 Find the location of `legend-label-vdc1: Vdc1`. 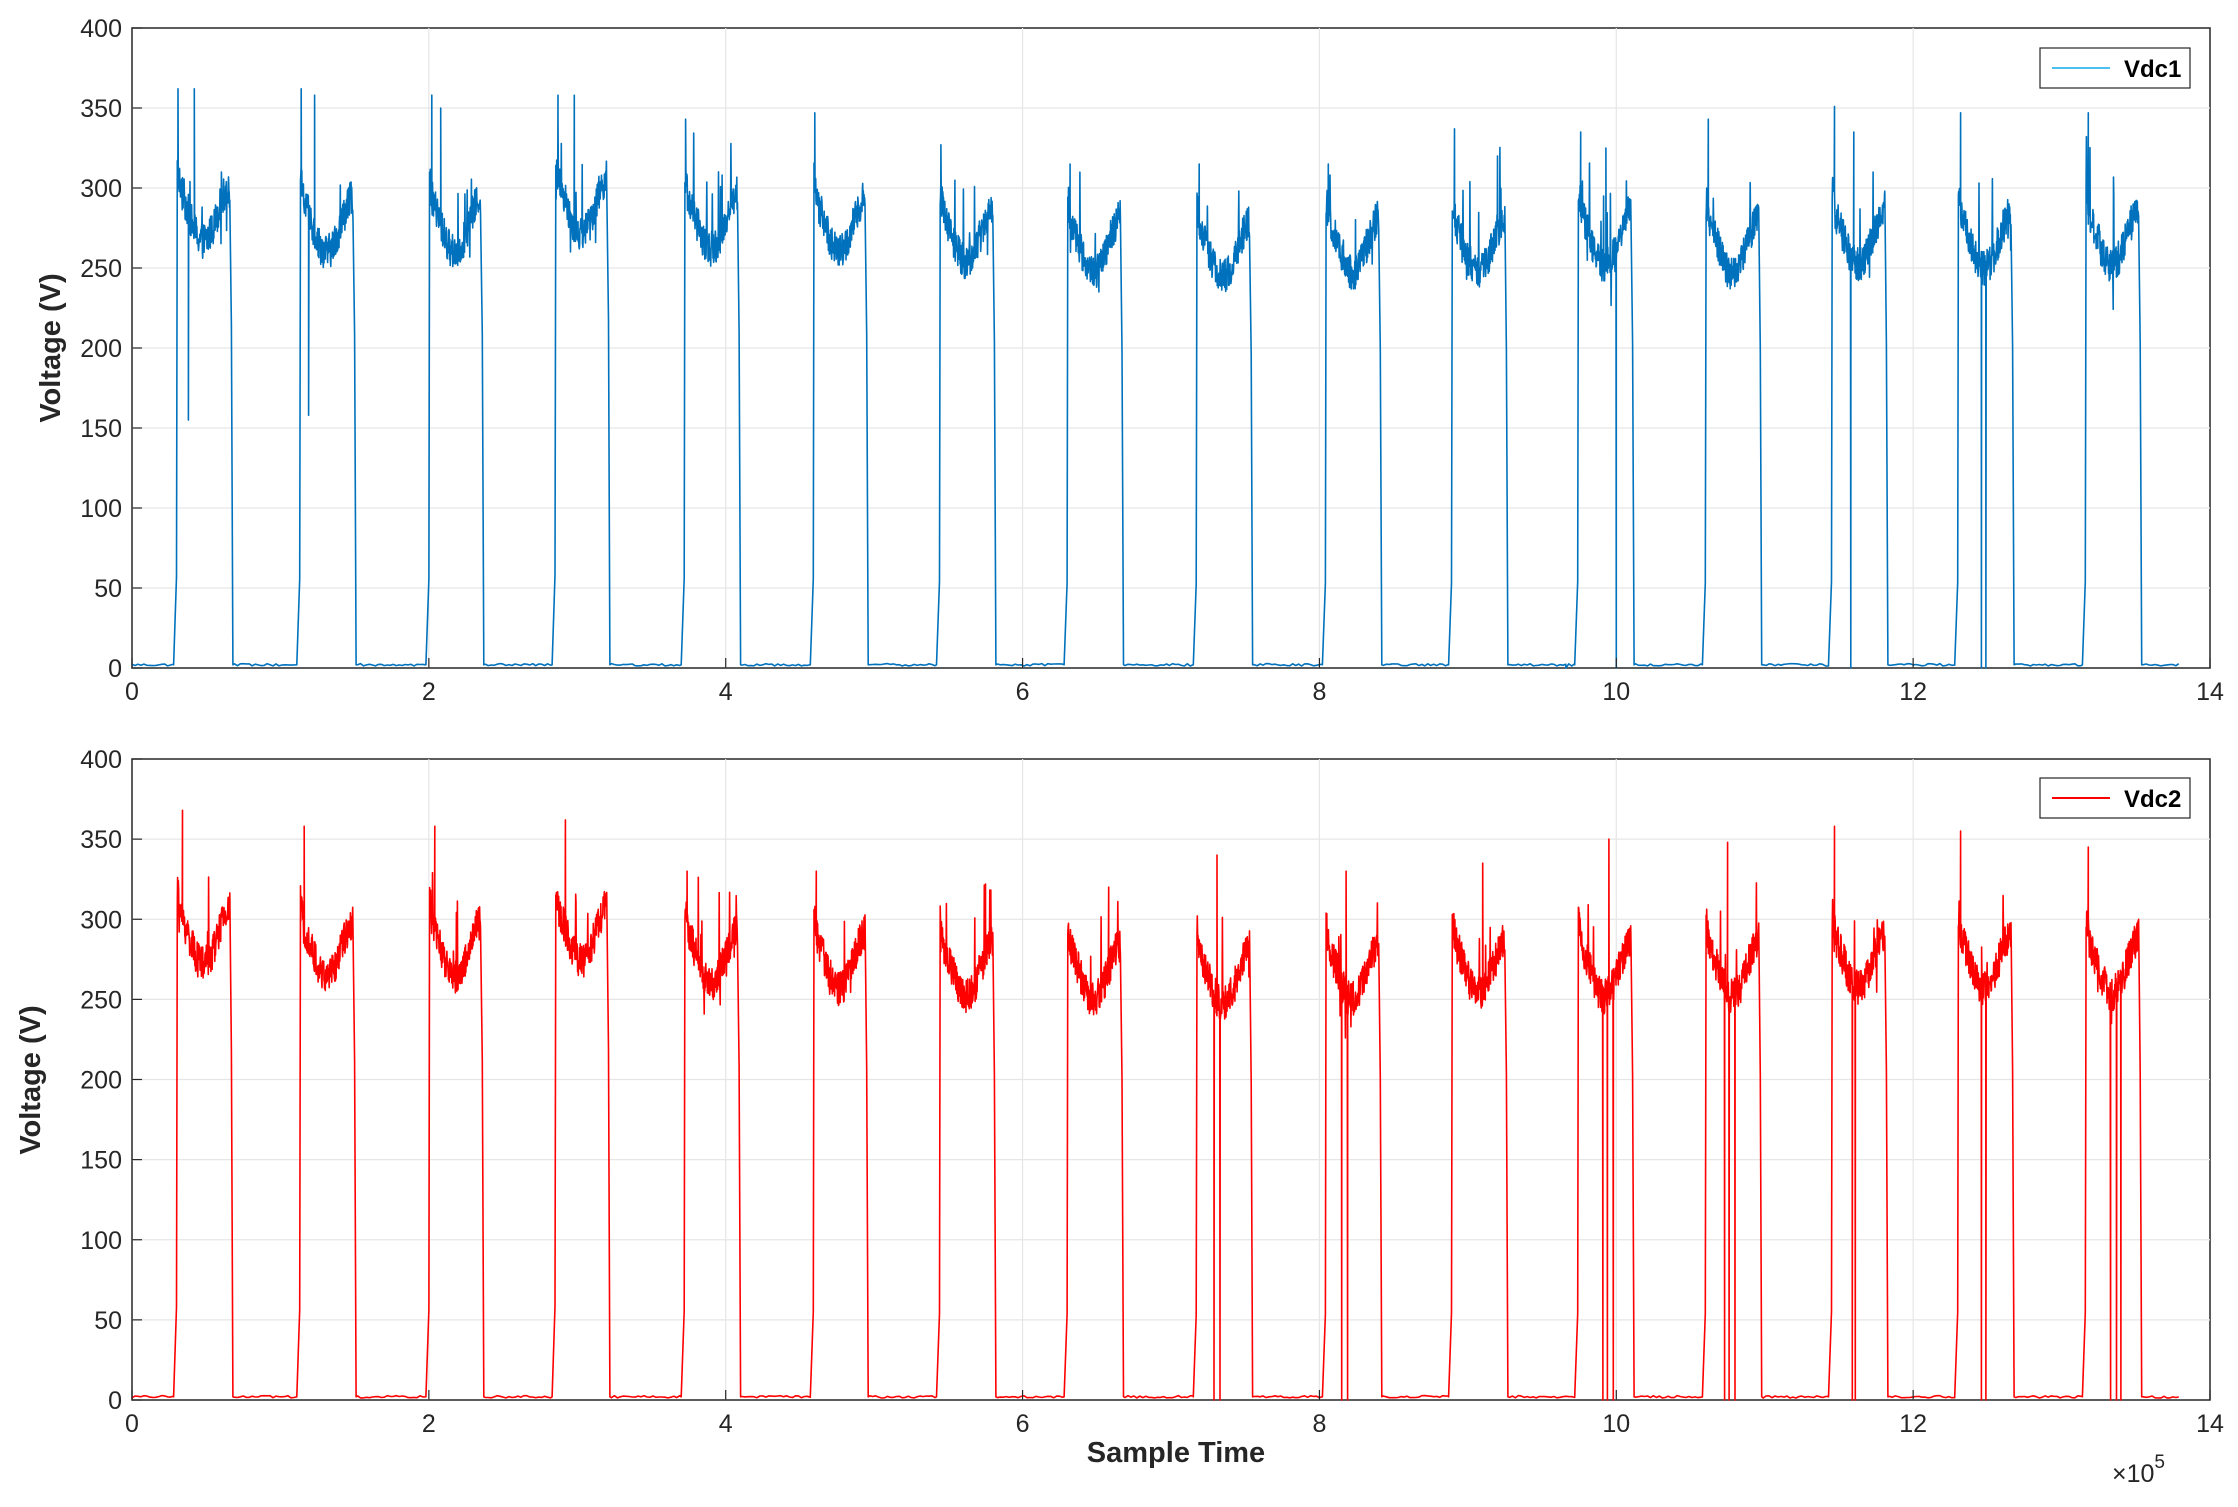

legend-label-vdc1: Vdc1 is located at coordinates (2152, 69).